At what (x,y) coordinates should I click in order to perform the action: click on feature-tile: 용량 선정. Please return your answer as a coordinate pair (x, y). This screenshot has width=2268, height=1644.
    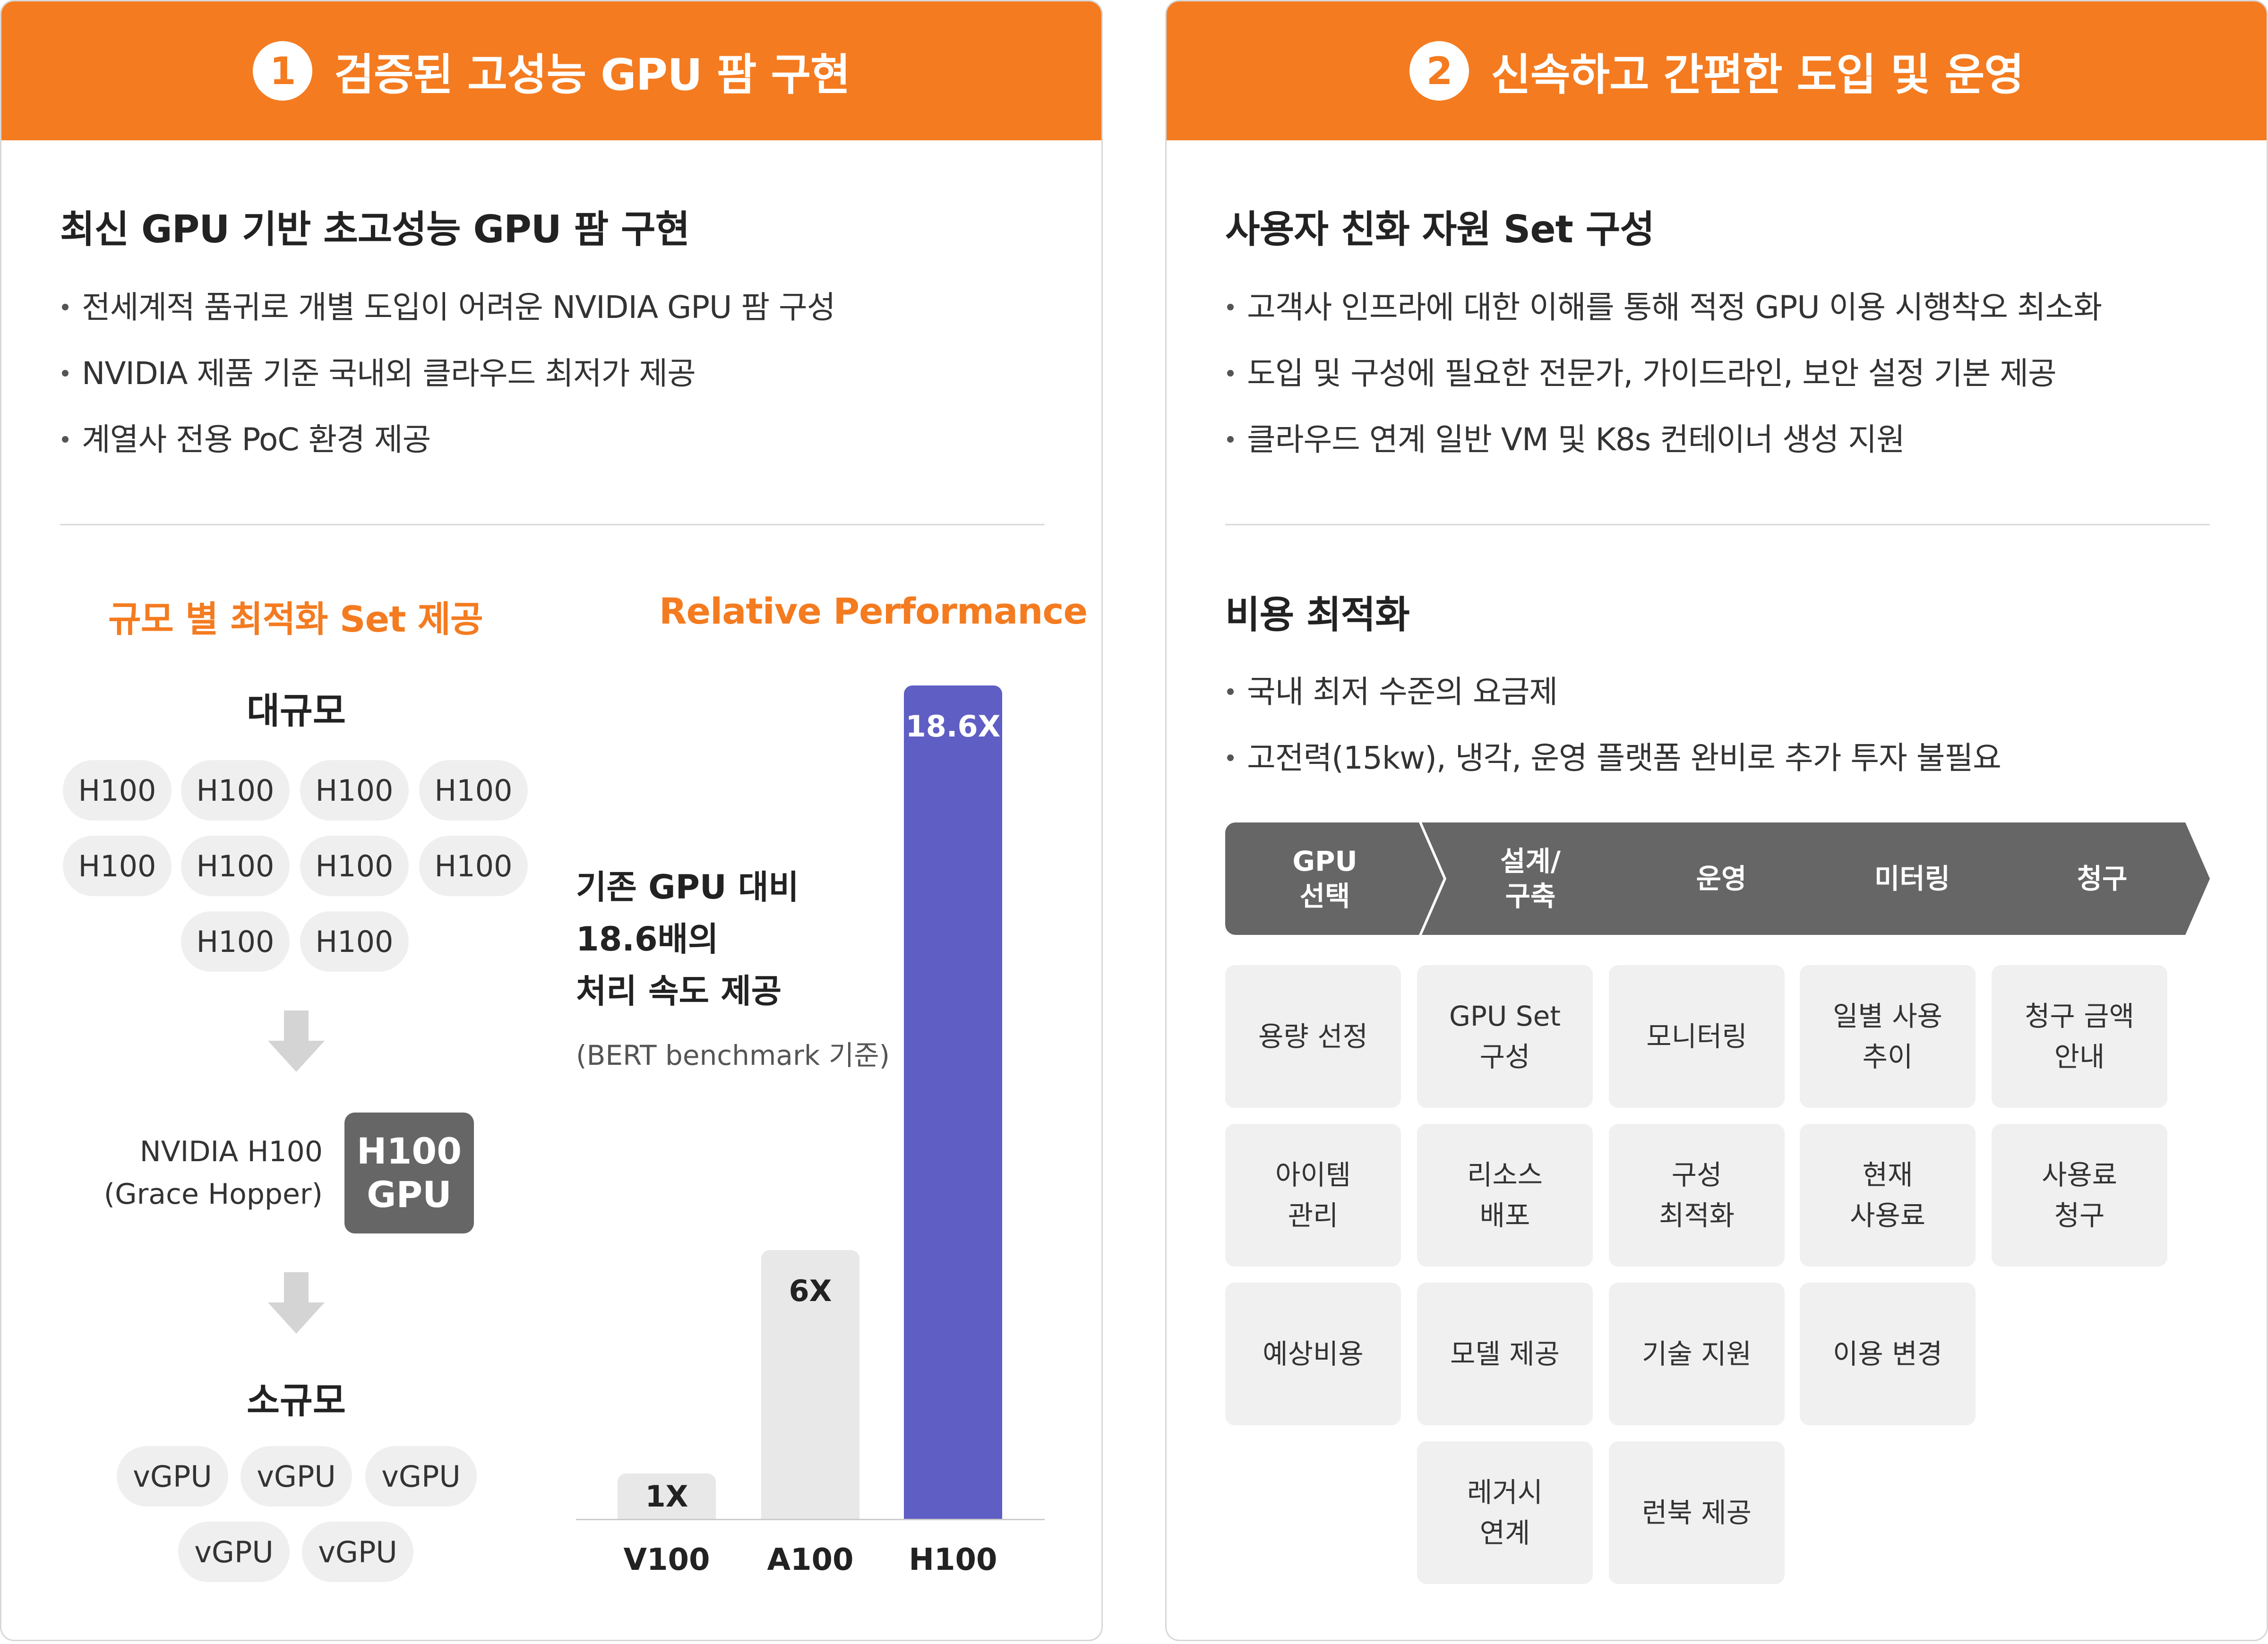
    Looking at the image, I should click on (1313, 1036).